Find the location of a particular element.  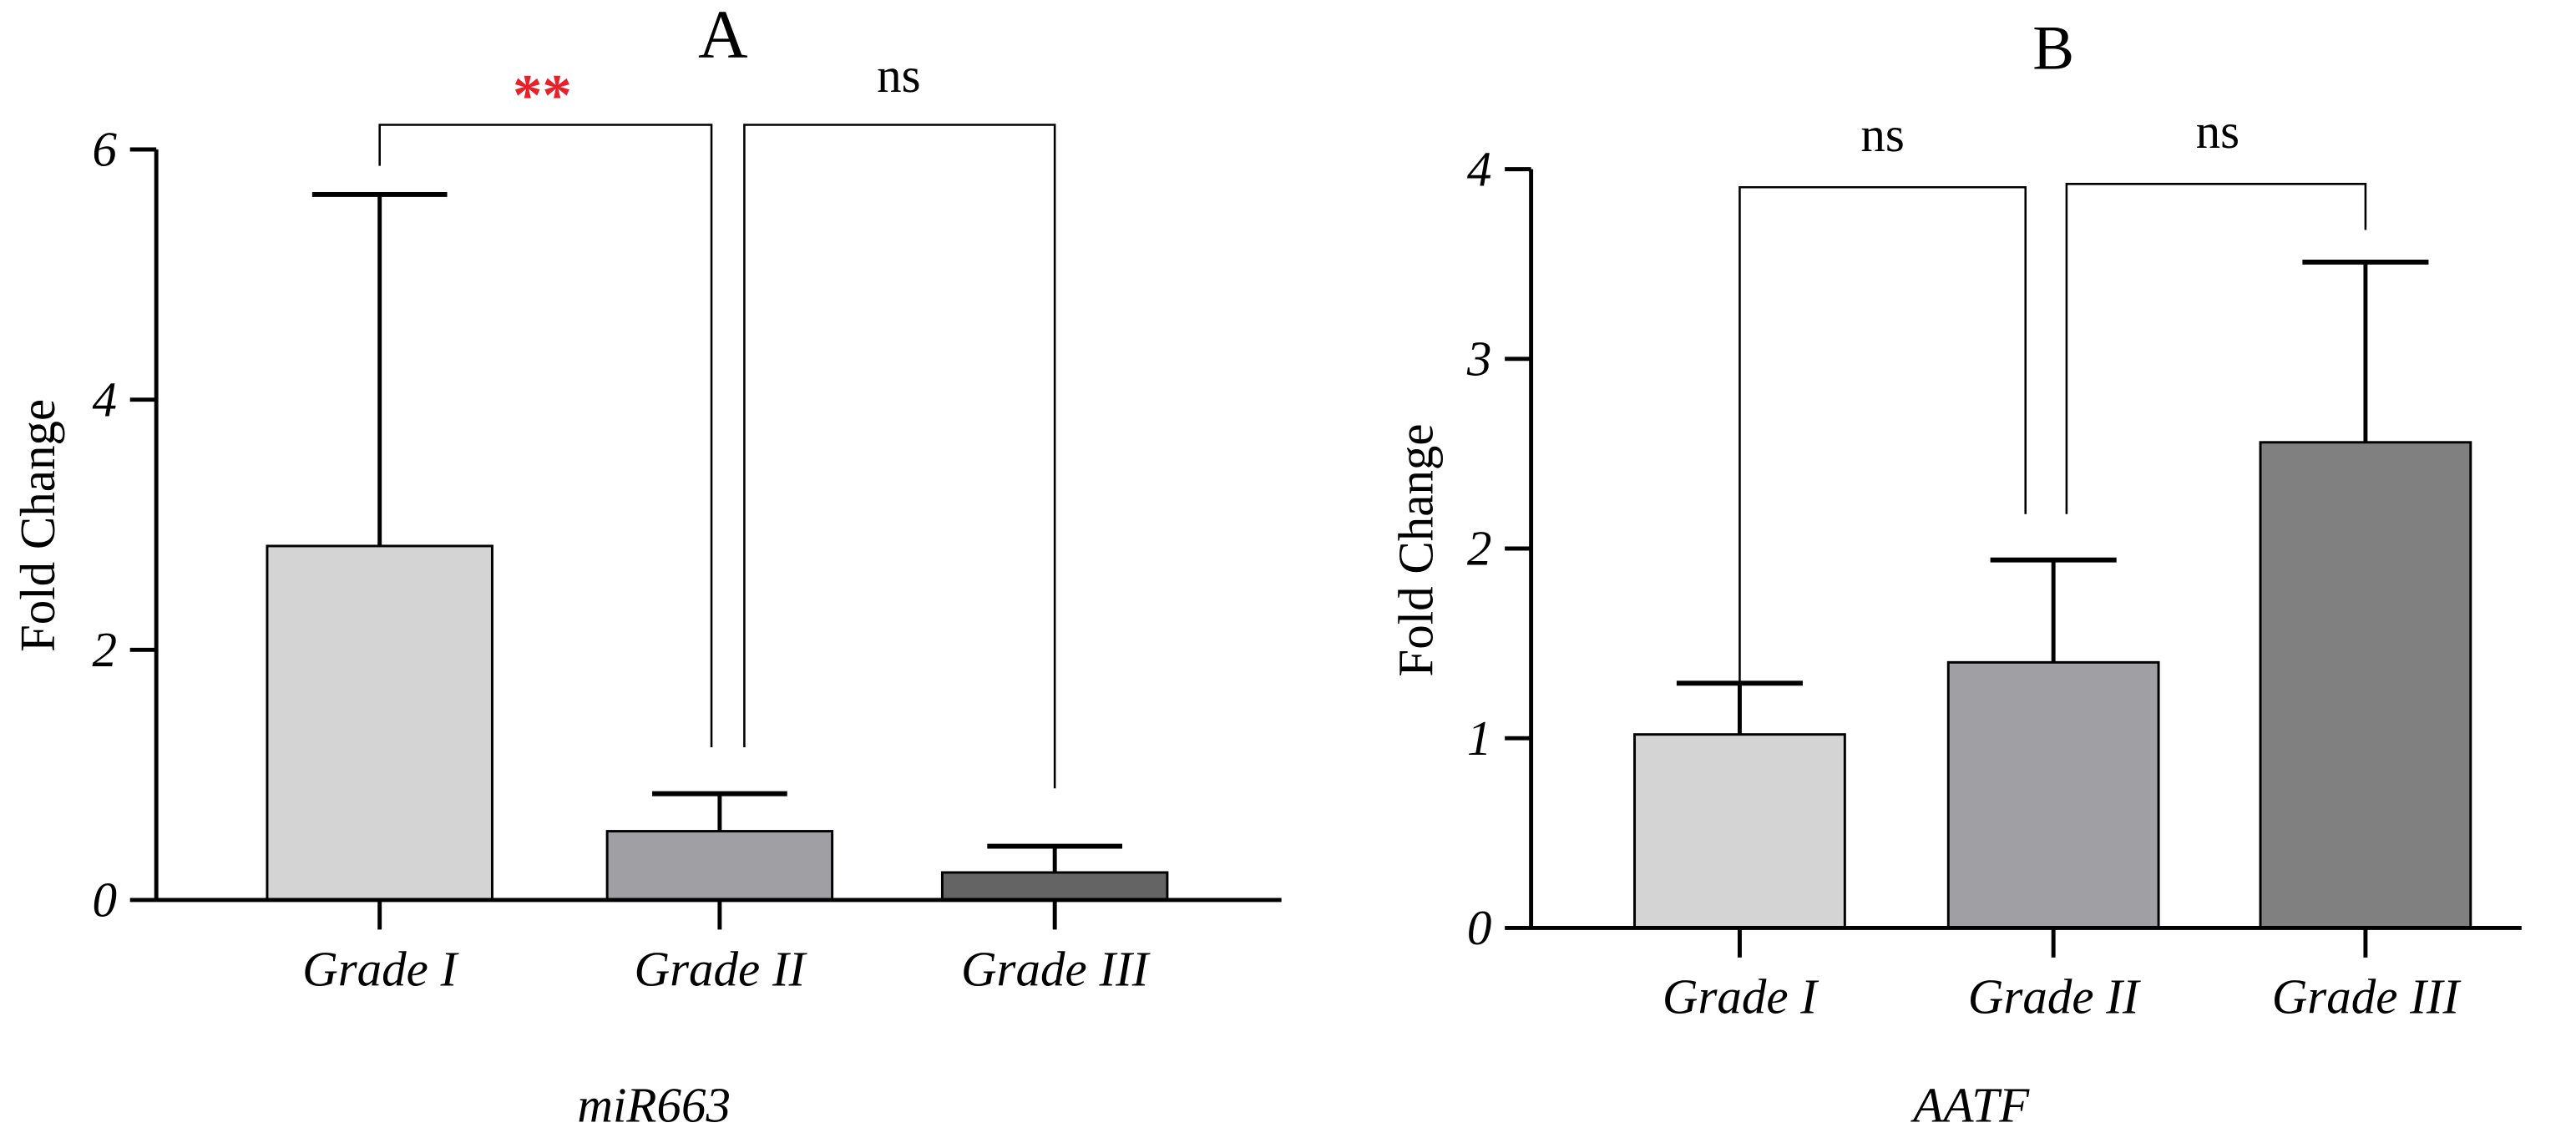

x-axis-label: AATF is located at coordinates (1970, 1105).